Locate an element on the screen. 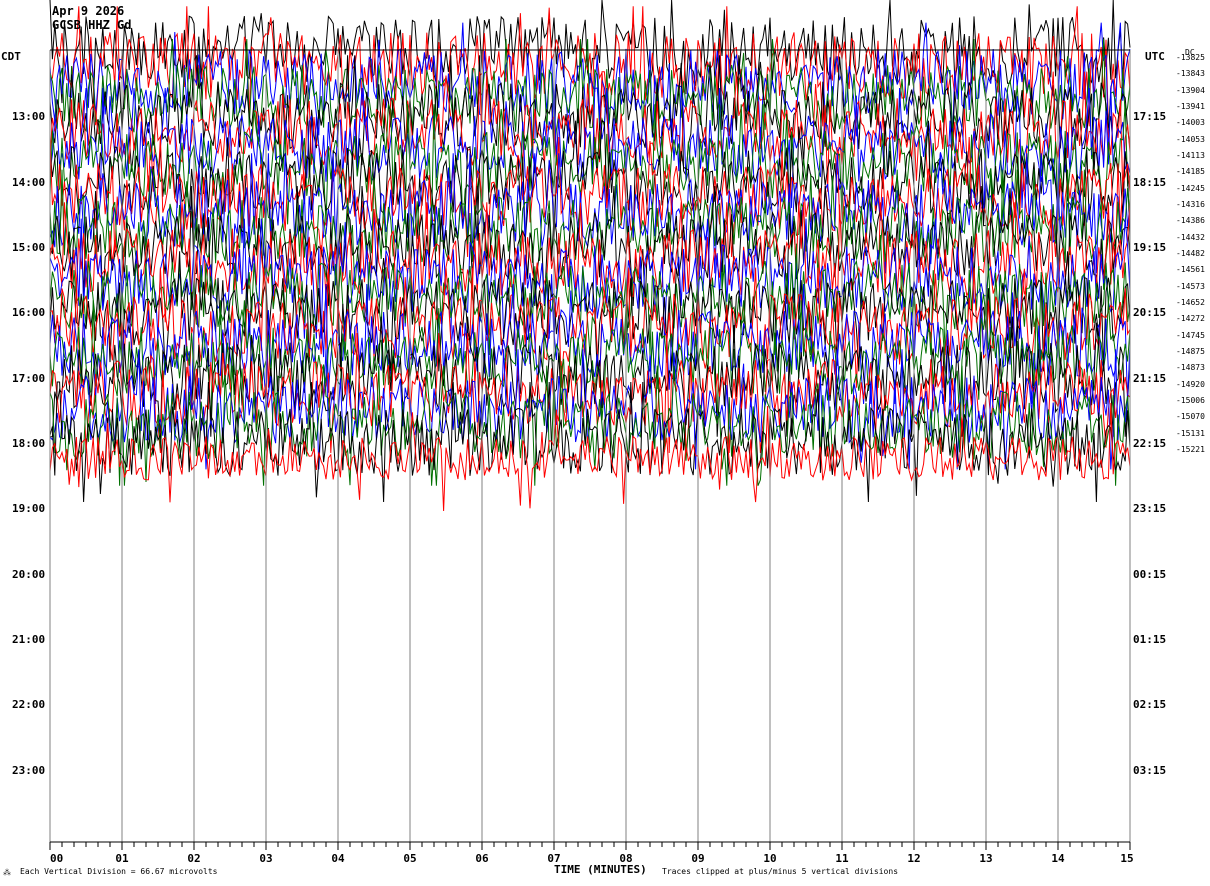  local-hour-label: 19:00 is located at coordinates (29, 509).